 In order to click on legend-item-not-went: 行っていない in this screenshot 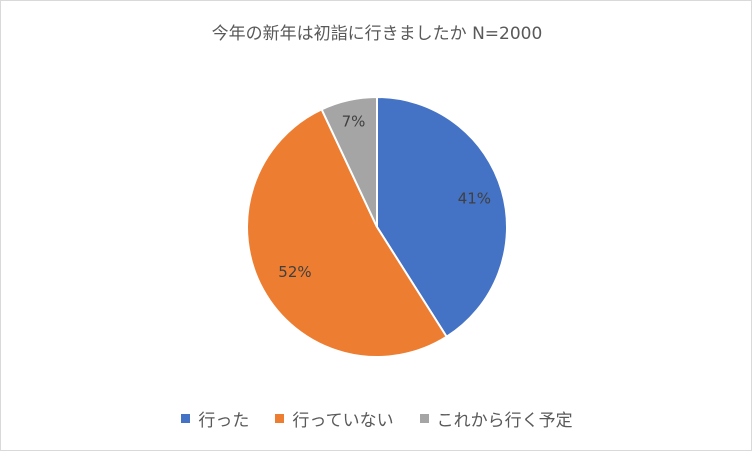, I will do `click(334, 418)`.